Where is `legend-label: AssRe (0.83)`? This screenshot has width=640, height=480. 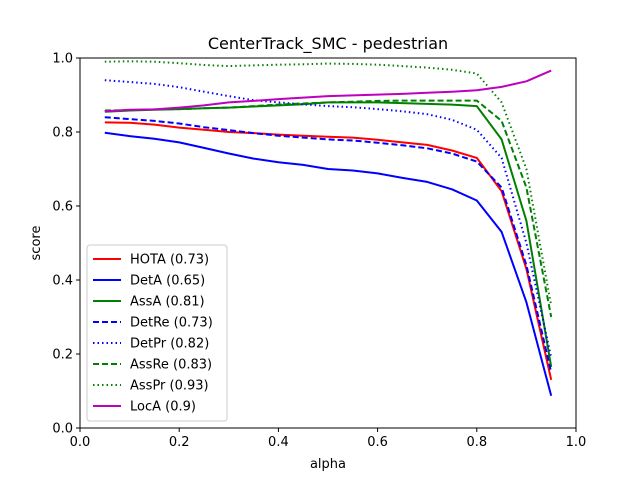 legend-label: AssRe (0.83) is located at coordinates (171, 365).